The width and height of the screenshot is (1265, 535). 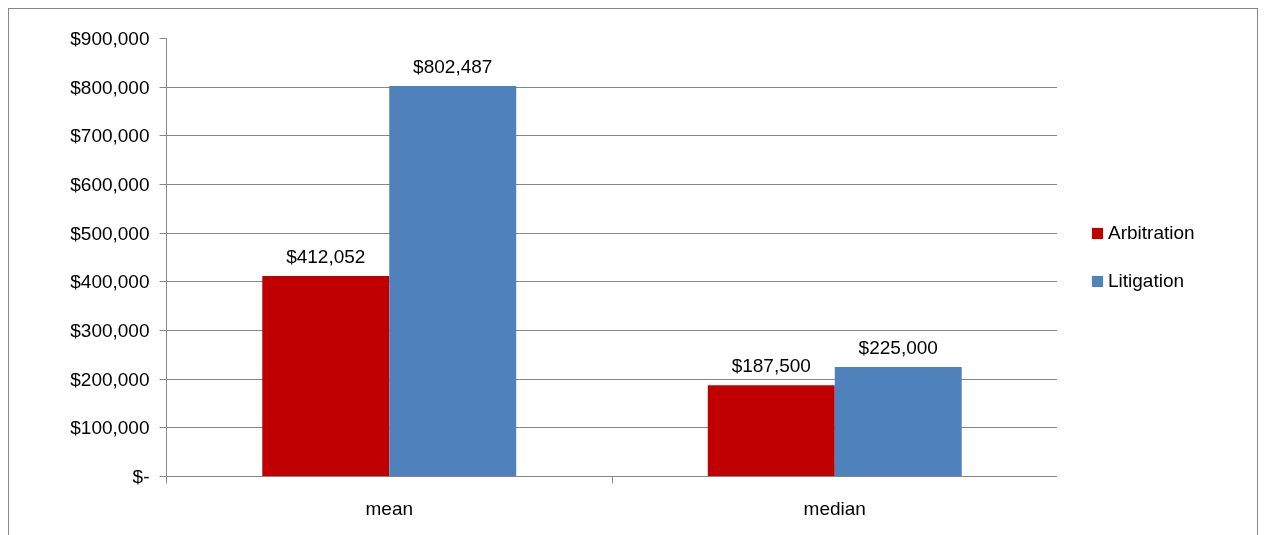 I want to click on y-tick-label: $900,000, so click(x=110, y=38).